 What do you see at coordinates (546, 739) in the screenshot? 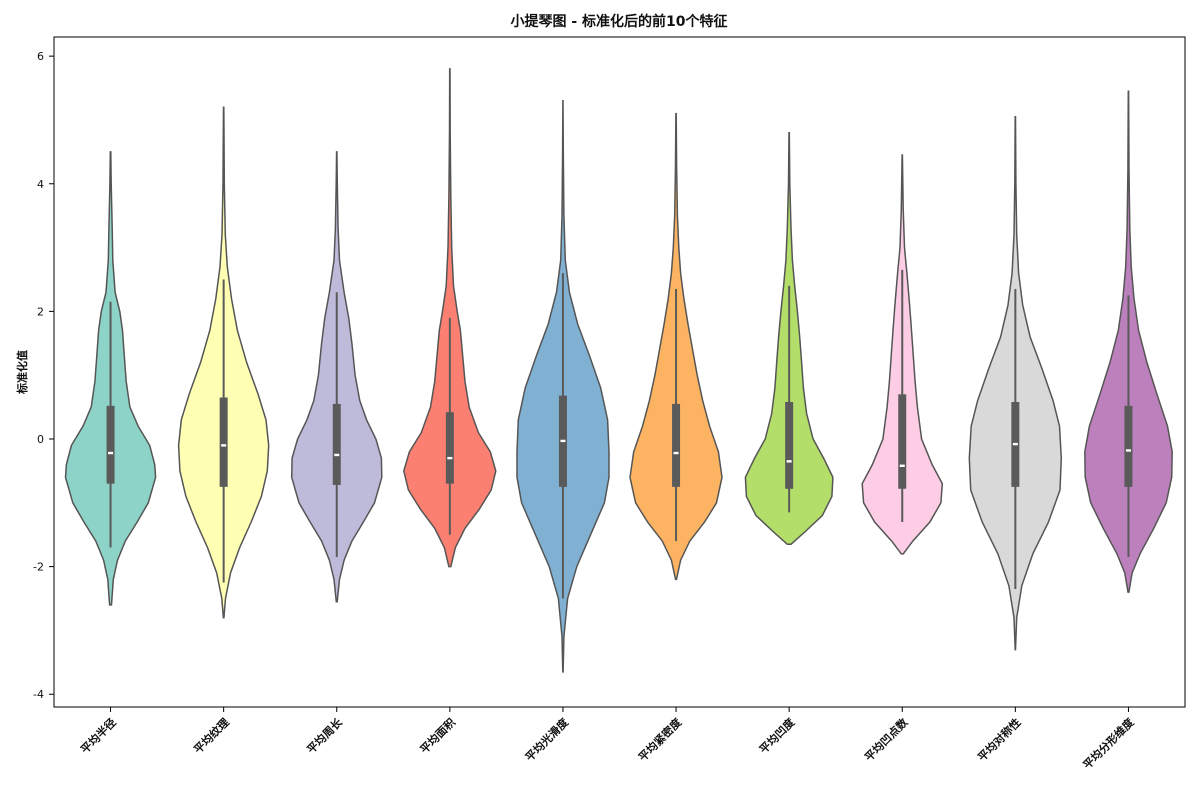
I see `x-tick-label: 平均光滑度` at bounding box center [546, 739].